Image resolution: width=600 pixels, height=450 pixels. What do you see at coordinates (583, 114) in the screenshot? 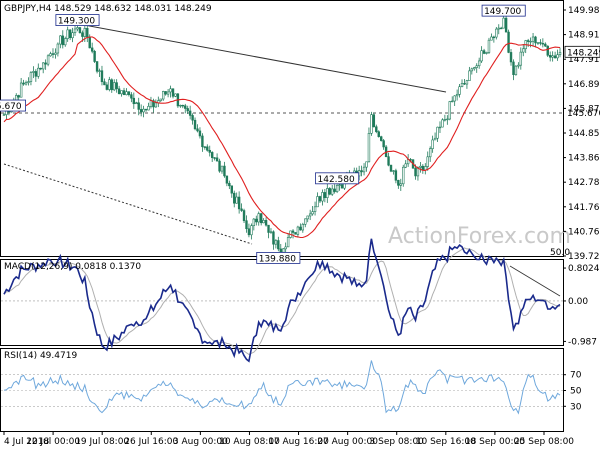
I see `level-price-label: 145.670` at bounding box center [583, 114].